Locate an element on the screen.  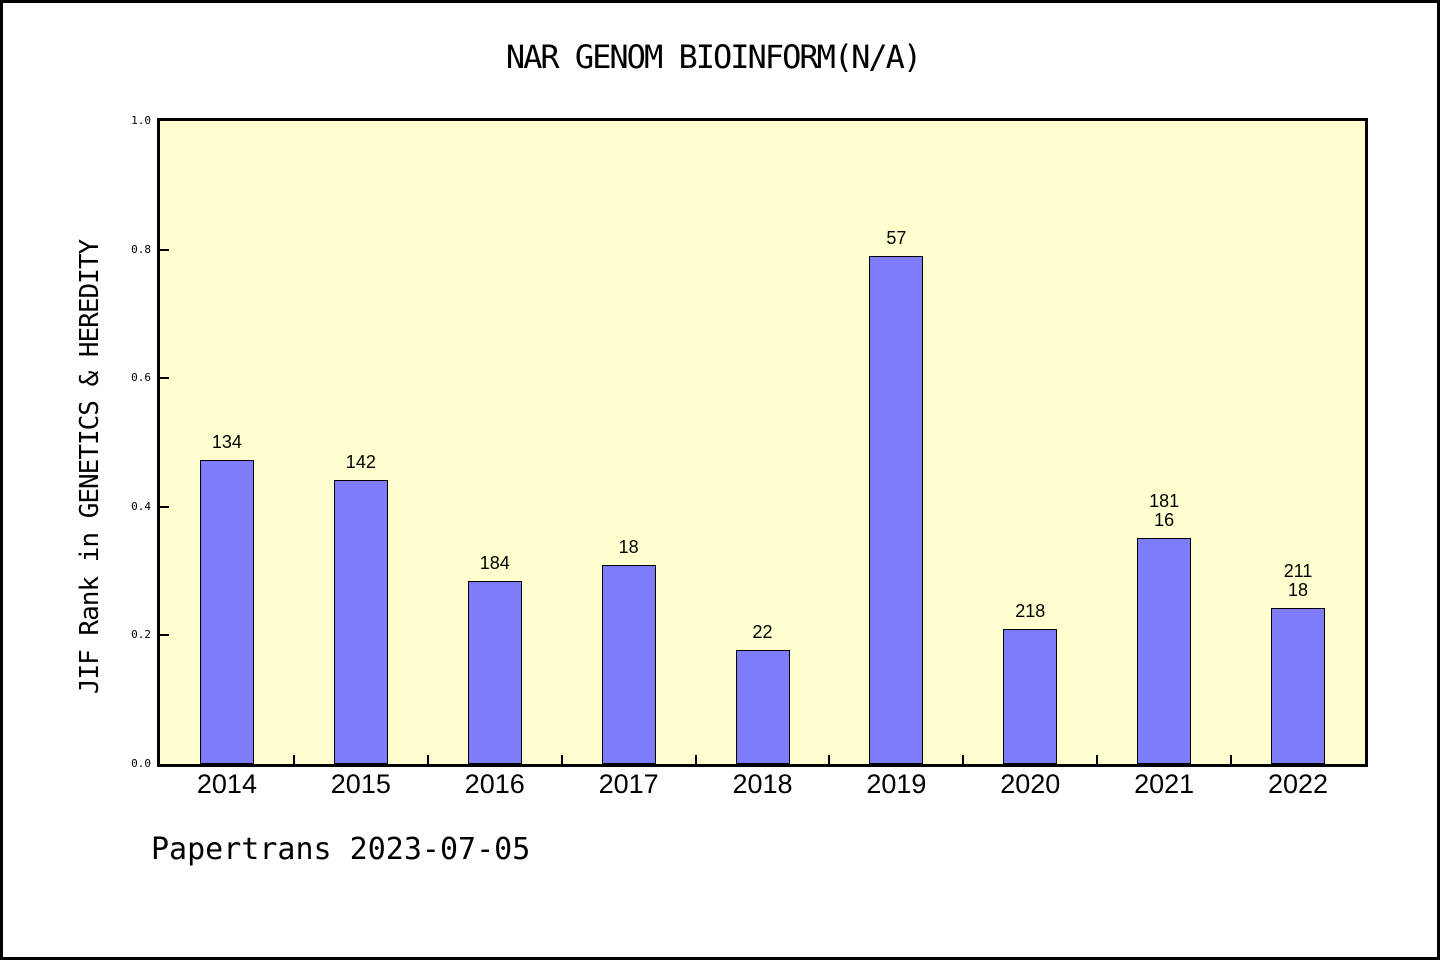
bar-2016 is located at coordinates (494, 672).